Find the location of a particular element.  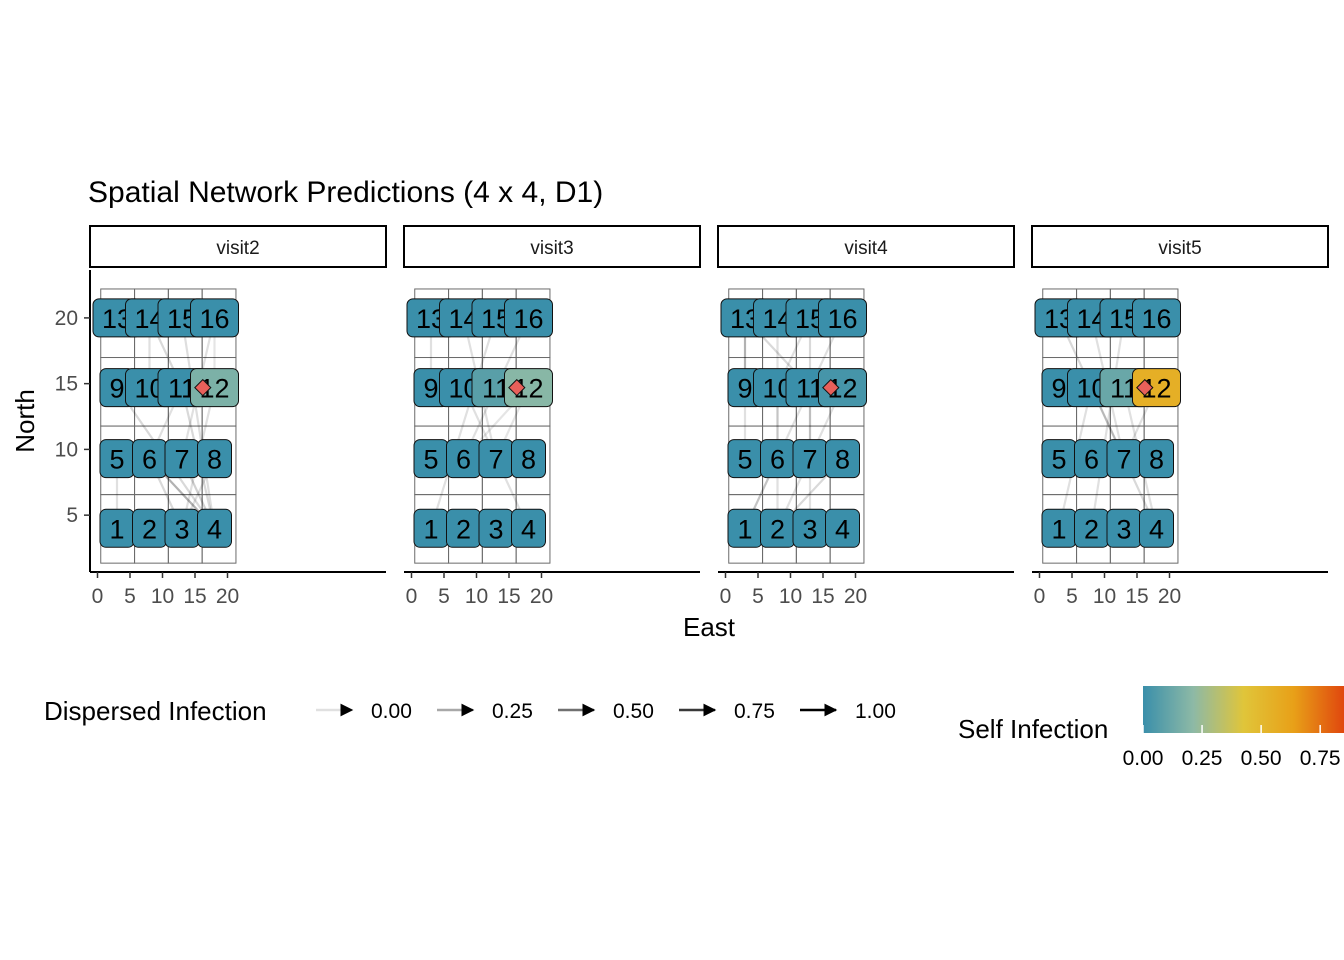

node-label: 5 is located at coordinates (1058, 460).